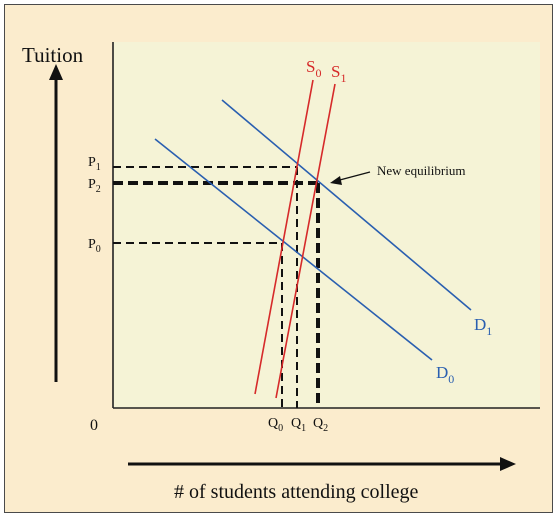  I want to click on tick-p1: P1, so click(94, 164).